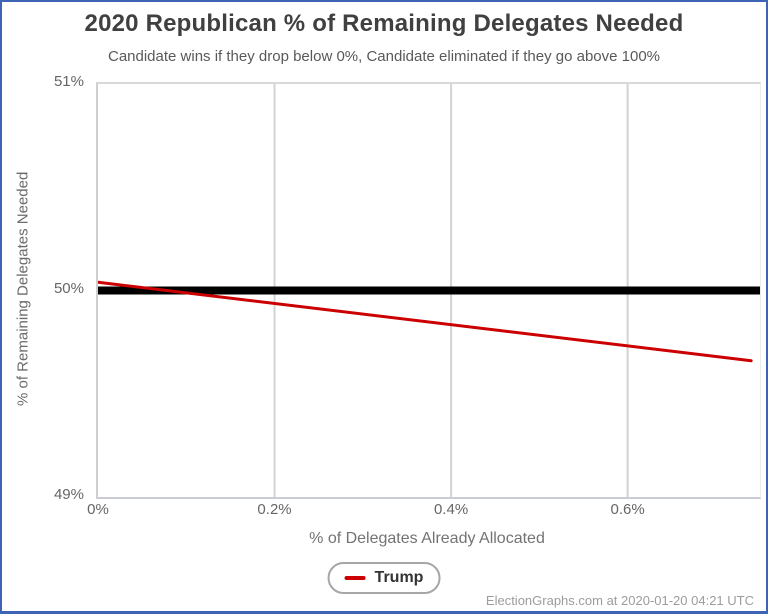 This screenshot has height=614, width=768. I want to click on series-line-trump, so click(425, 321).